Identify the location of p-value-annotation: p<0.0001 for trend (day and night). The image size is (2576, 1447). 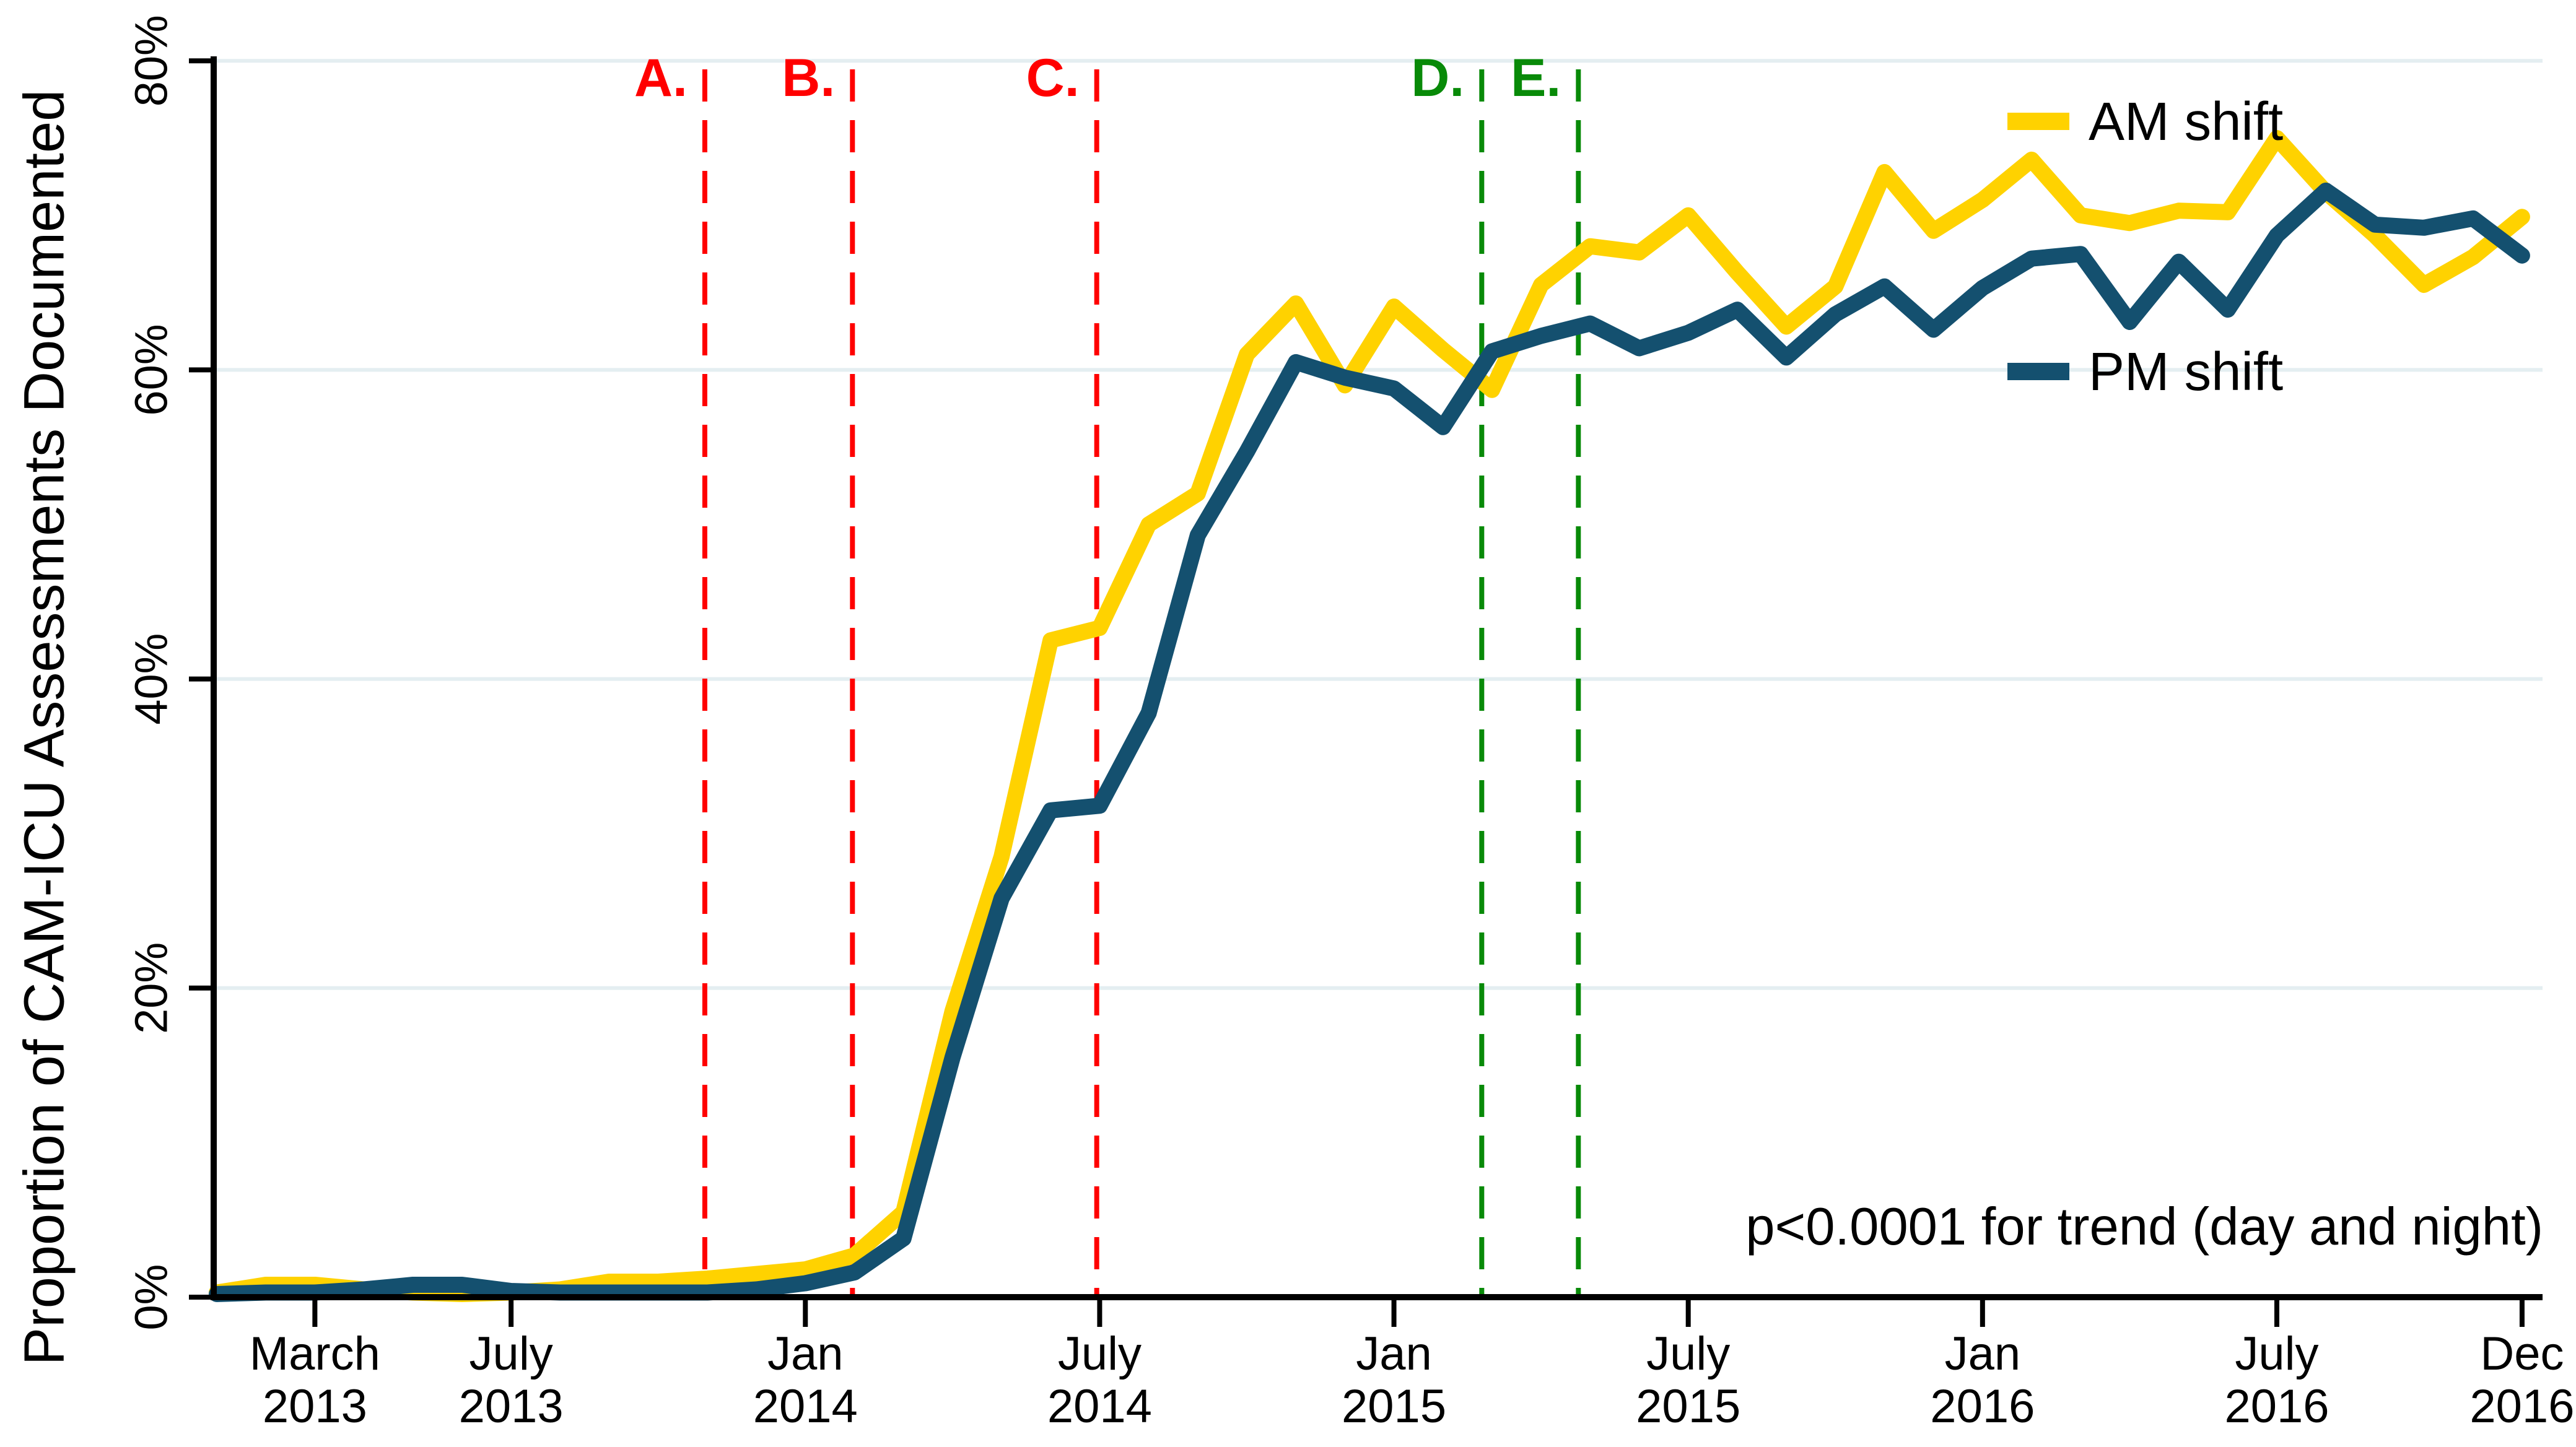
(2144, 1226).